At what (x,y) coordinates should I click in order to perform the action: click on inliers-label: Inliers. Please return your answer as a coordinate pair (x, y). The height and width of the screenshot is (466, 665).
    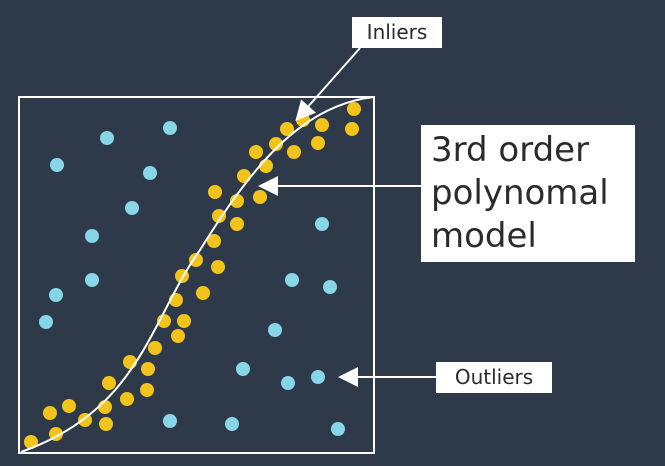
    Looking at the image, I should click on (397, 32).